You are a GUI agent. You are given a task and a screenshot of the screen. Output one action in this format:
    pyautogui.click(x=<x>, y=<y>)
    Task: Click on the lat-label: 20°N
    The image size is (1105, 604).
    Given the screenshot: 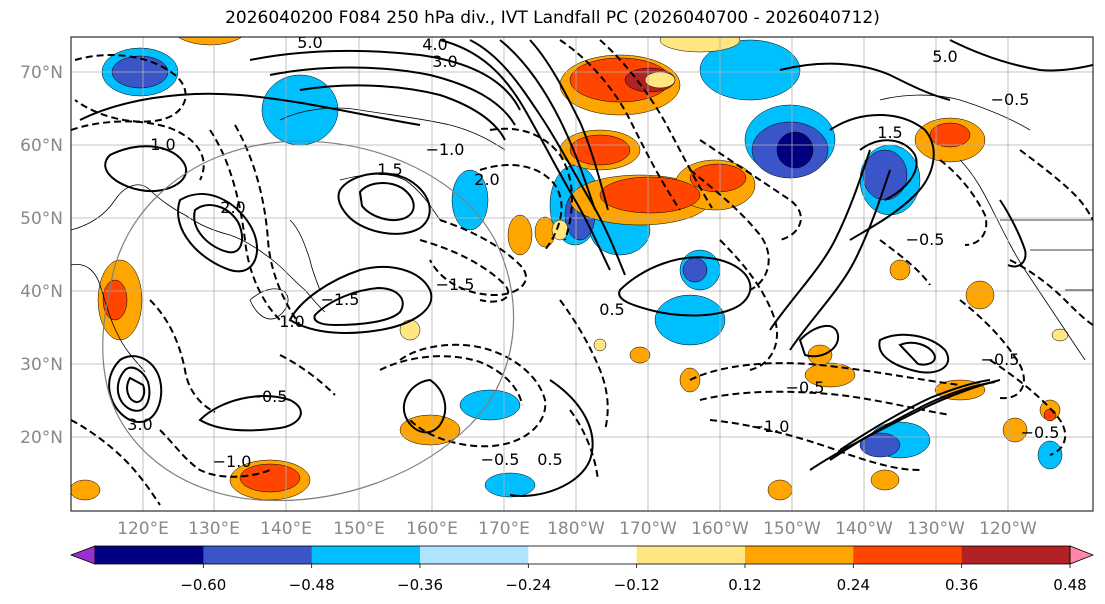 What is the action you would take?
    pyautogui.click(x=41, y=438)
    